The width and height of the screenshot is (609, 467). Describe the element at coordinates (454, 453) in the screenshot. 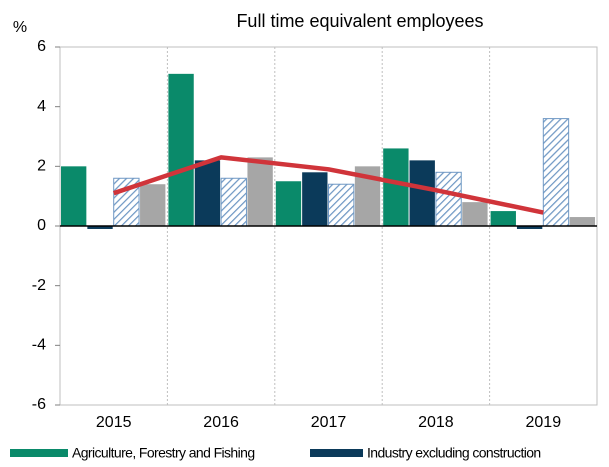

I see `legend-label: Industry excluding construction` at that location.